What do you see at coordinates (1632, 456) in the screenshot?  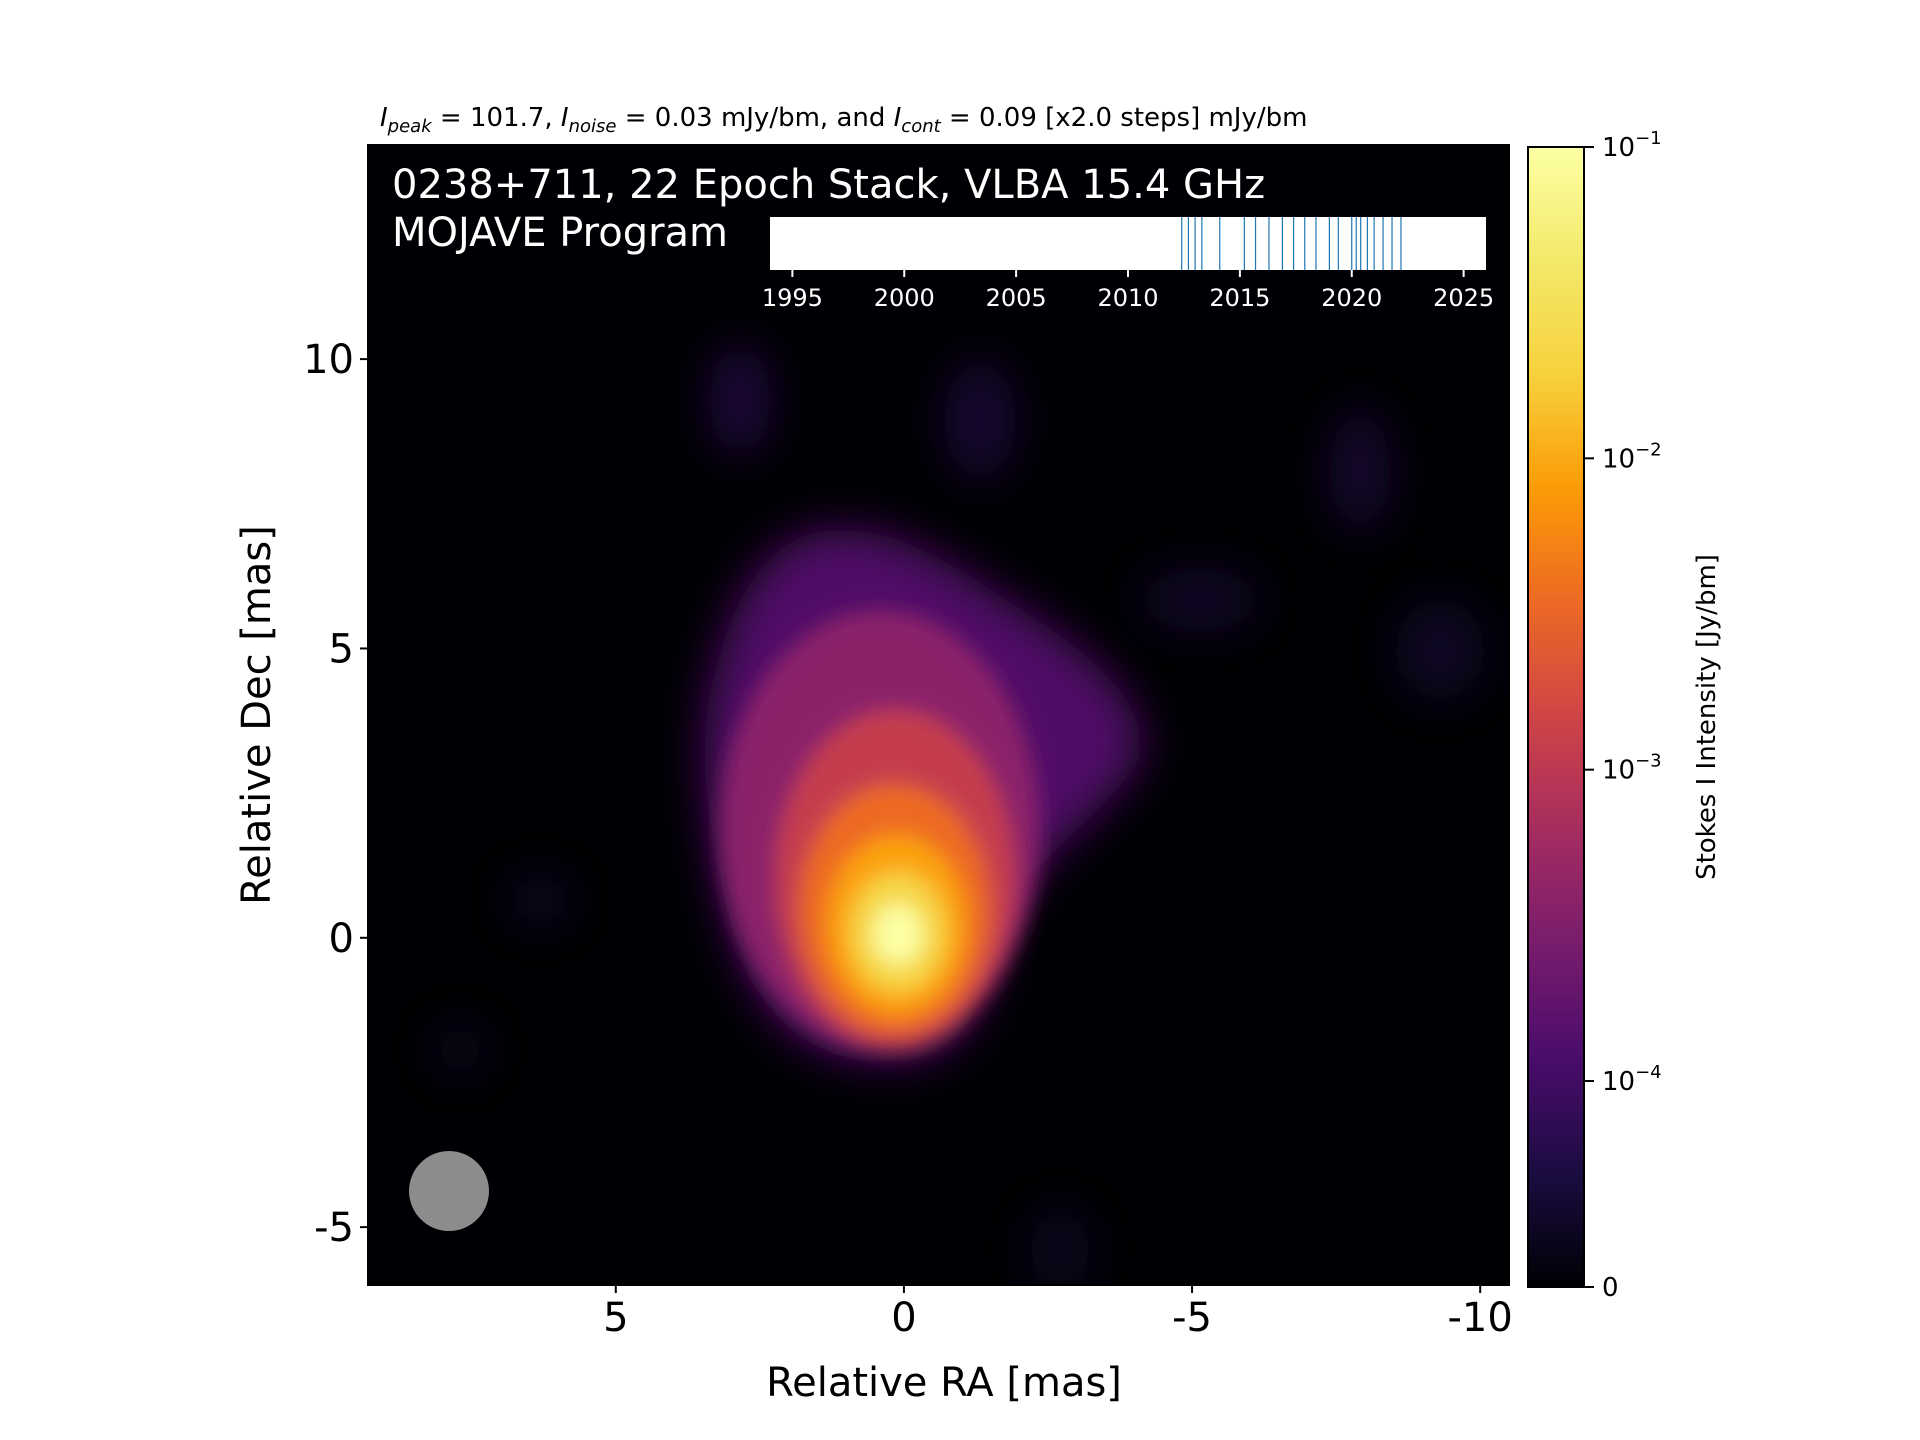 I see `colorbar-tick-label: 10⁻²` at bounding box center [1632, 456].